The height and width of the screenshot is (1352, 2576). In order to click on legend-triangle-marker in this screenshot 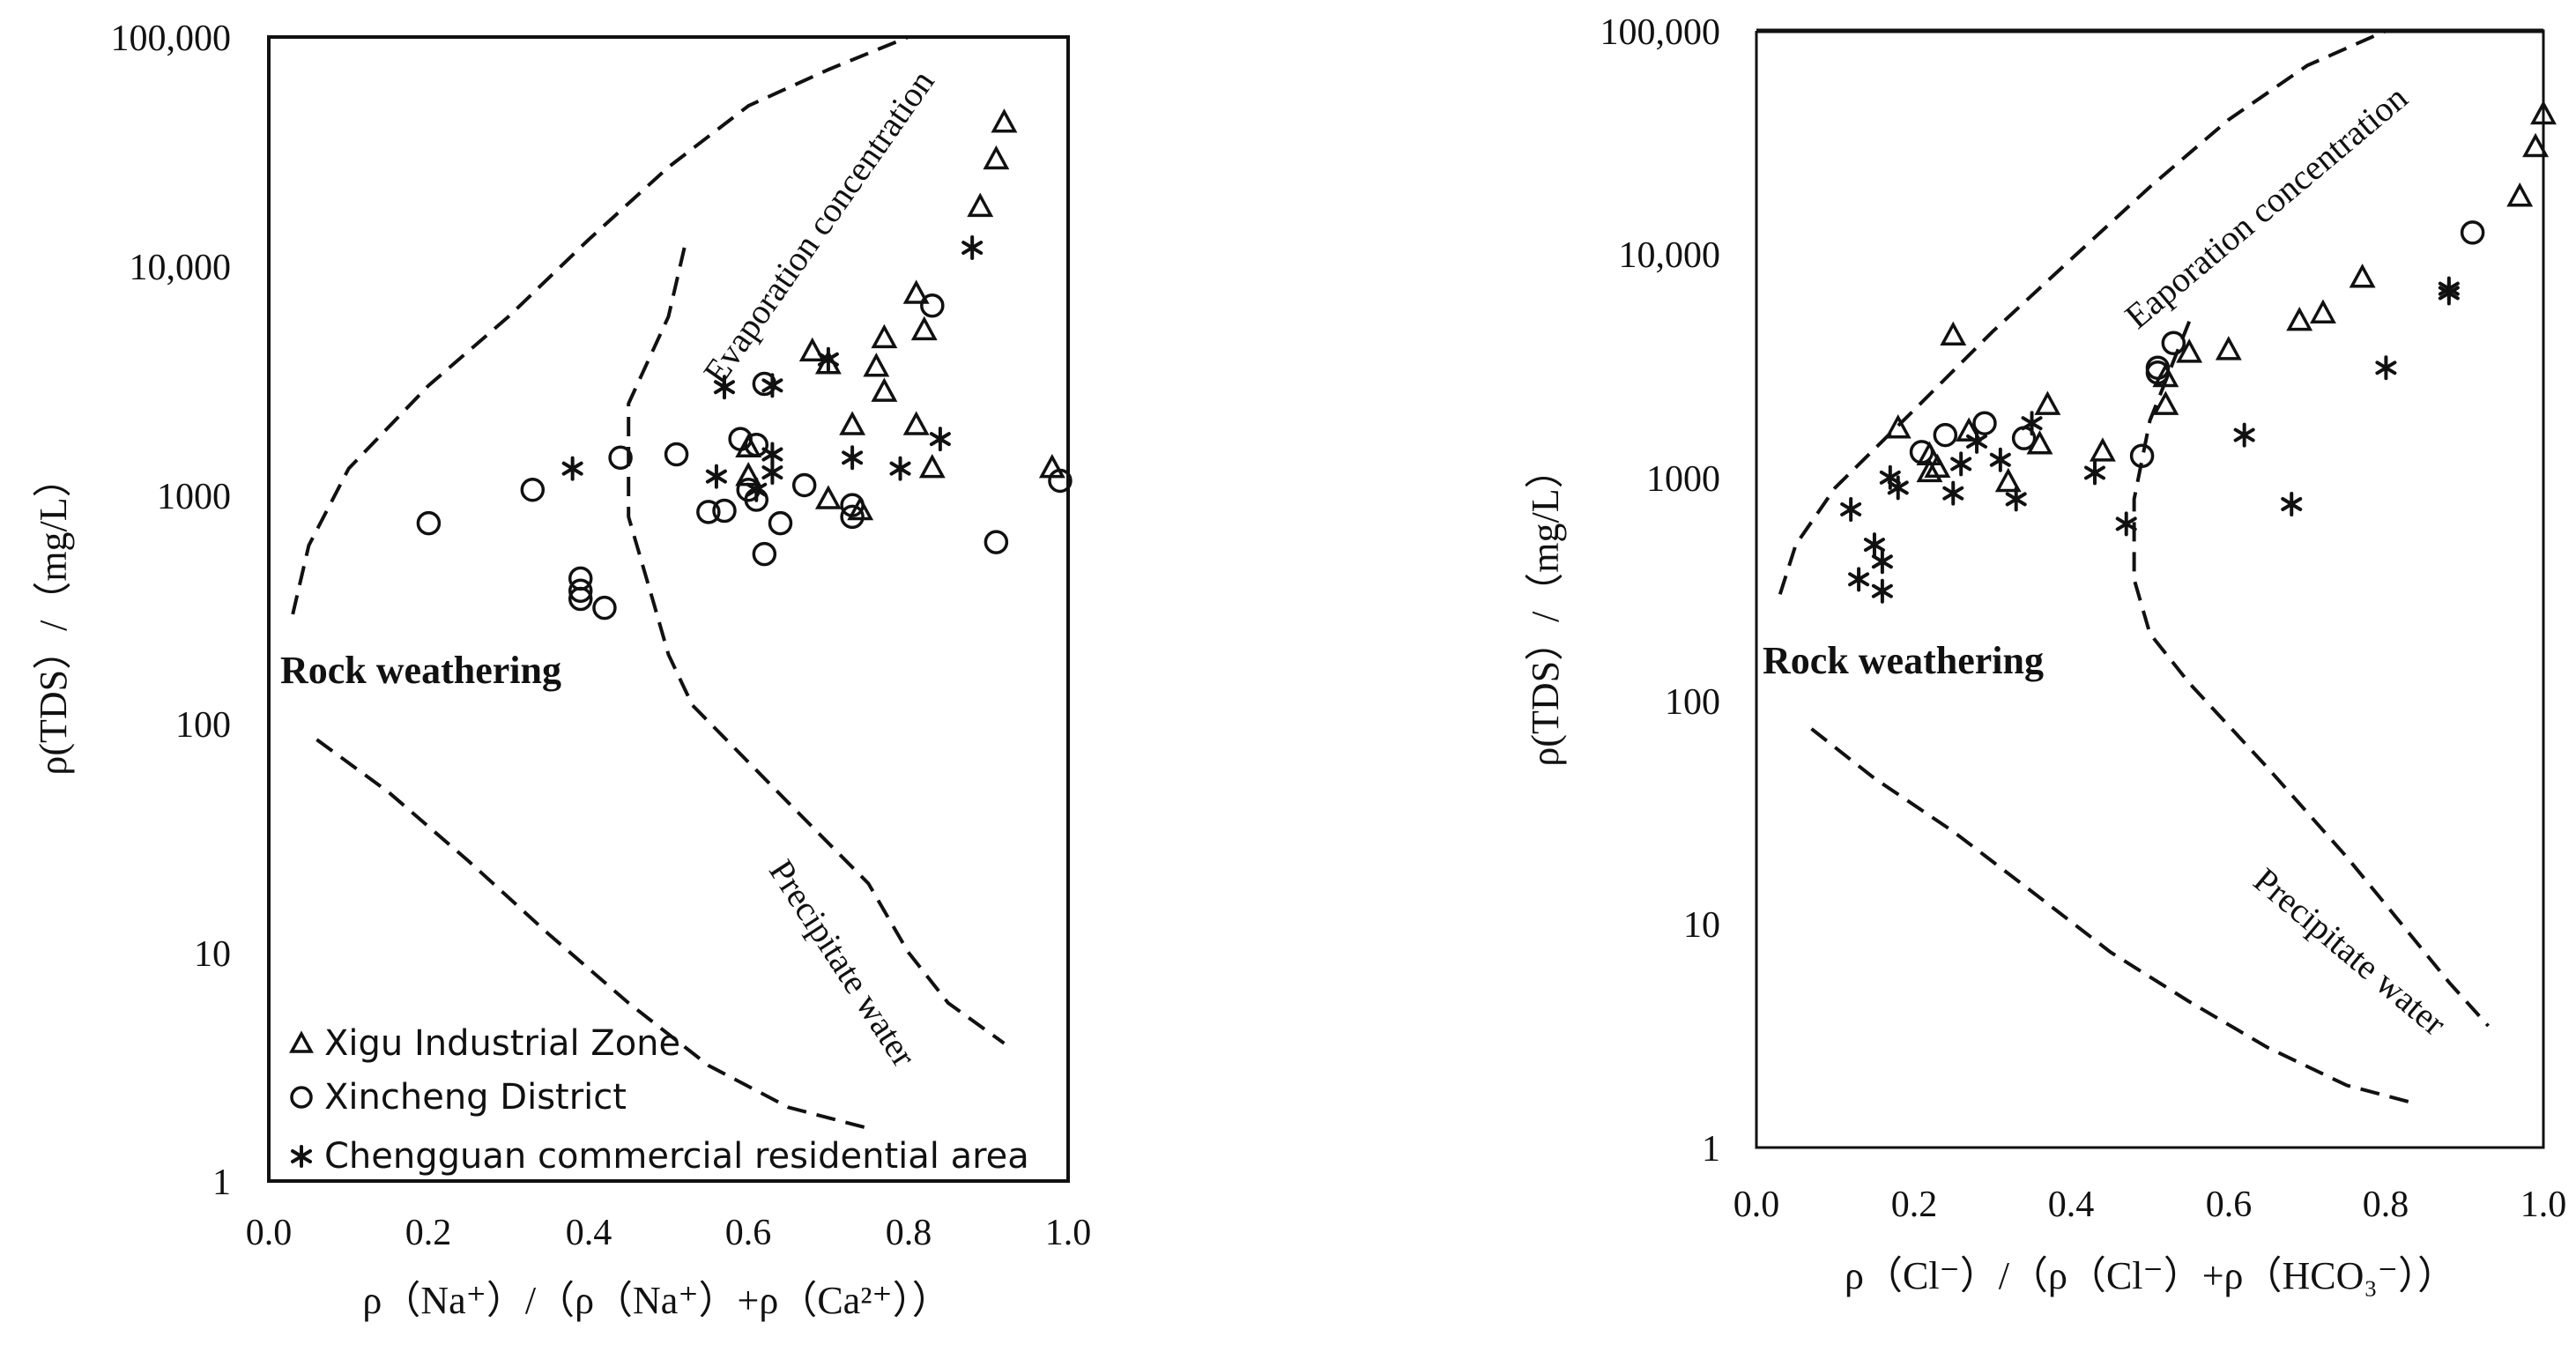, I will do `click(301, 1041)`.